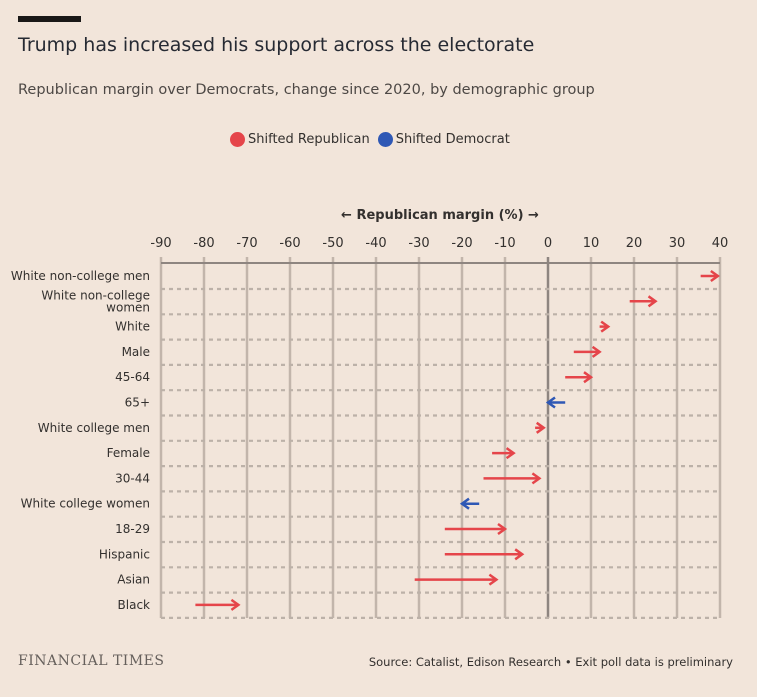  Describe the element at coordinates (548, 243) in the screenshot. I see `x-tick-label: 0` at that location.